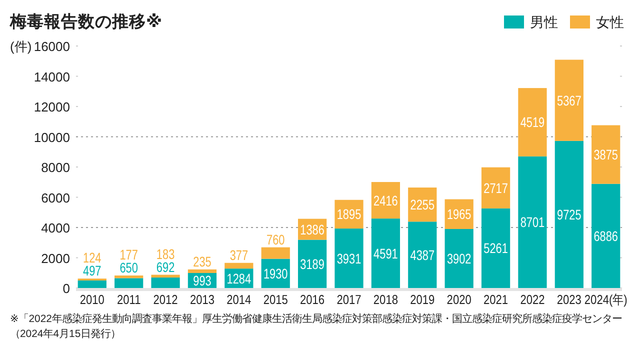 This screenshot has width=638, height=347. Describe the element at coordinates (610, 22) in the screenshot. I see `legend-label: 女性` at that location.